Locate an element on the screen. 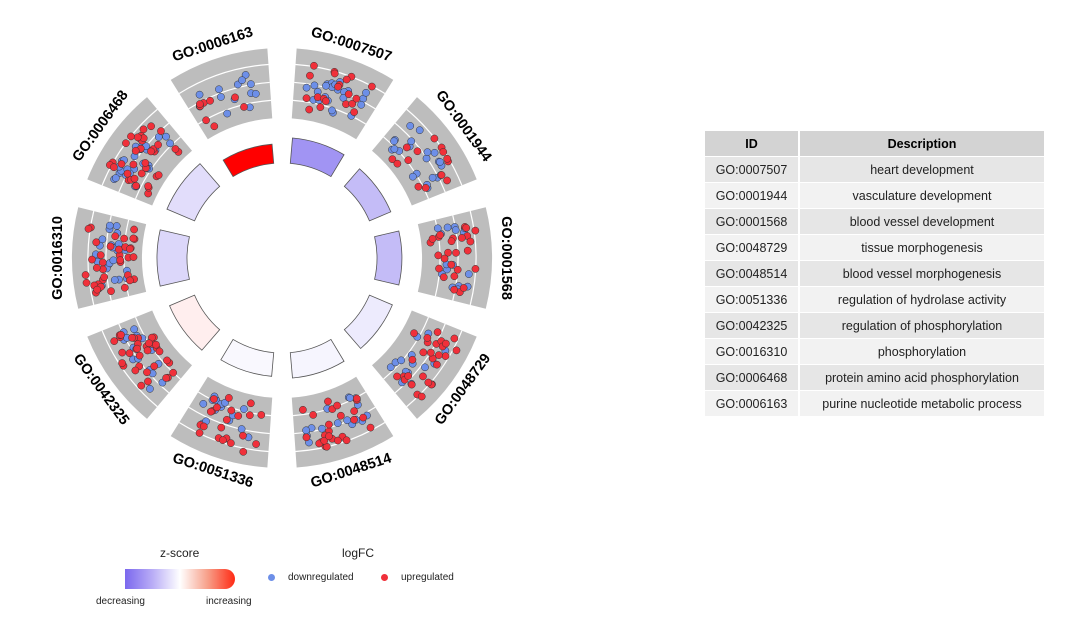  table-row: GO:0048514 blood vessel morphogenesis is located at coordinates (874, 273).